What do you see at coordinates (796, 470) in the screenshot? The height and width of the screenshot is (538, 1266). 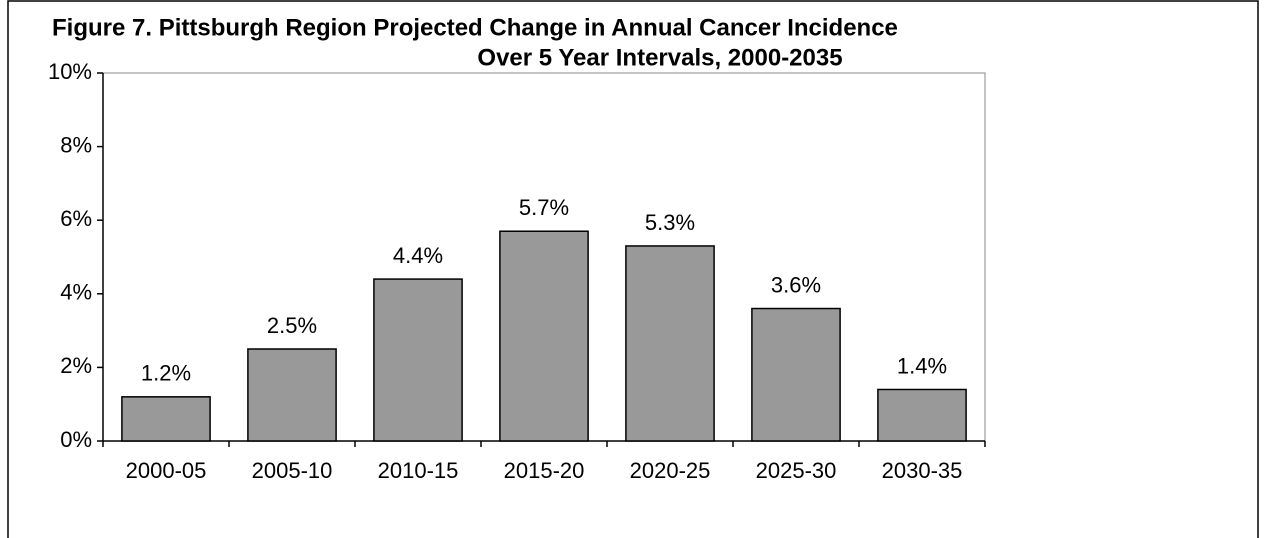 I see `x-tick-label: 2025-30` at bounding box center [796, 470].